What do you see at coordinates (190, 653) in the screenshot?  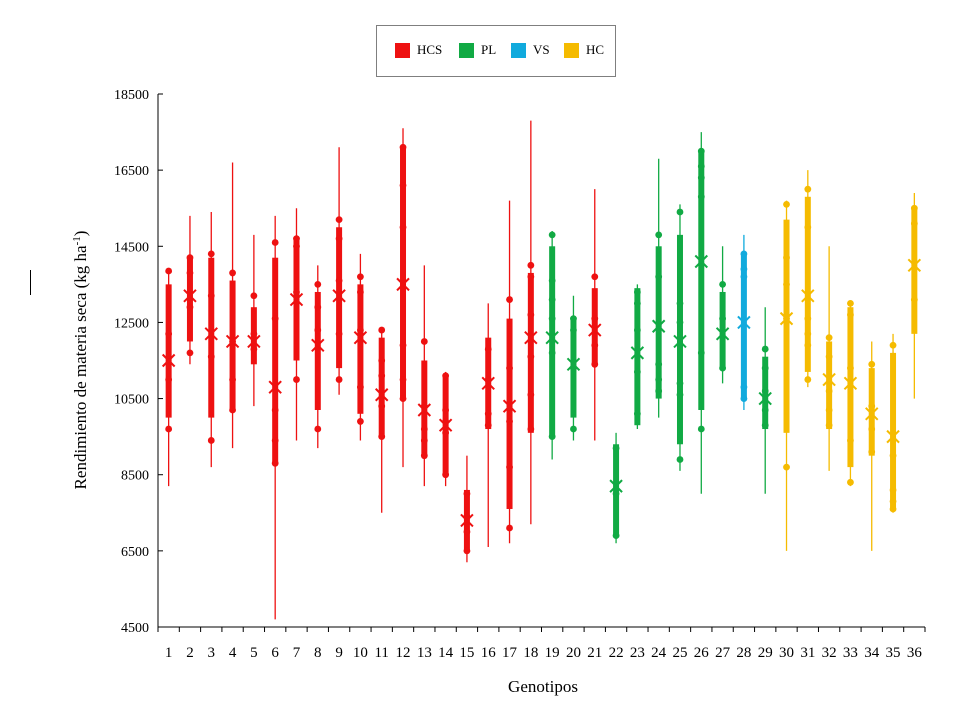 I see `x-tick-label: 2` at bounding box center [190, 653].